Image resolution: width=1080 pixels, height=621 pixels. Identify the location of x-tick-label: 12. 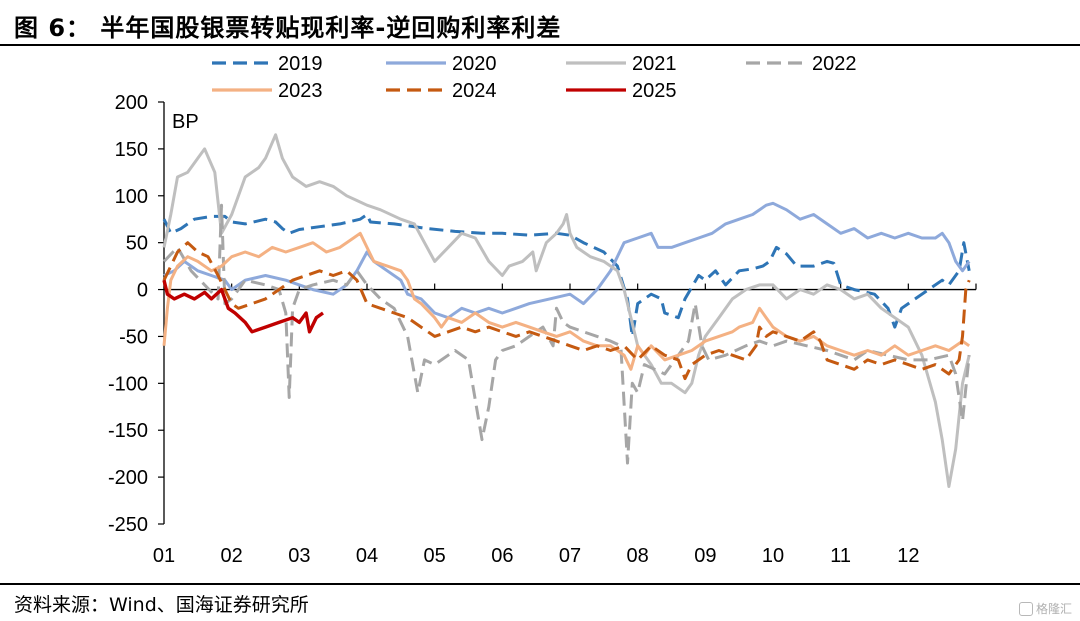
(908, 556).